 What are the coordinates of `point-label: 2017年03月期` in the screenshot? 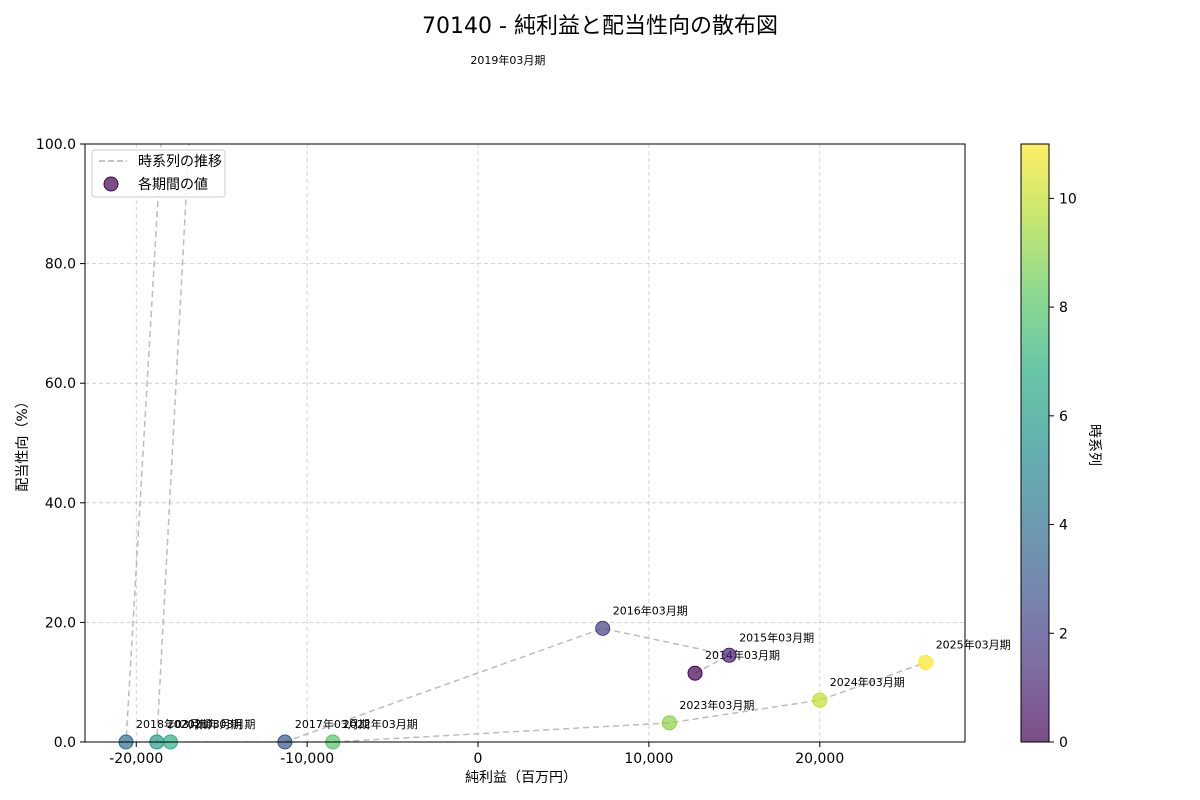 It's located at (332, 724).